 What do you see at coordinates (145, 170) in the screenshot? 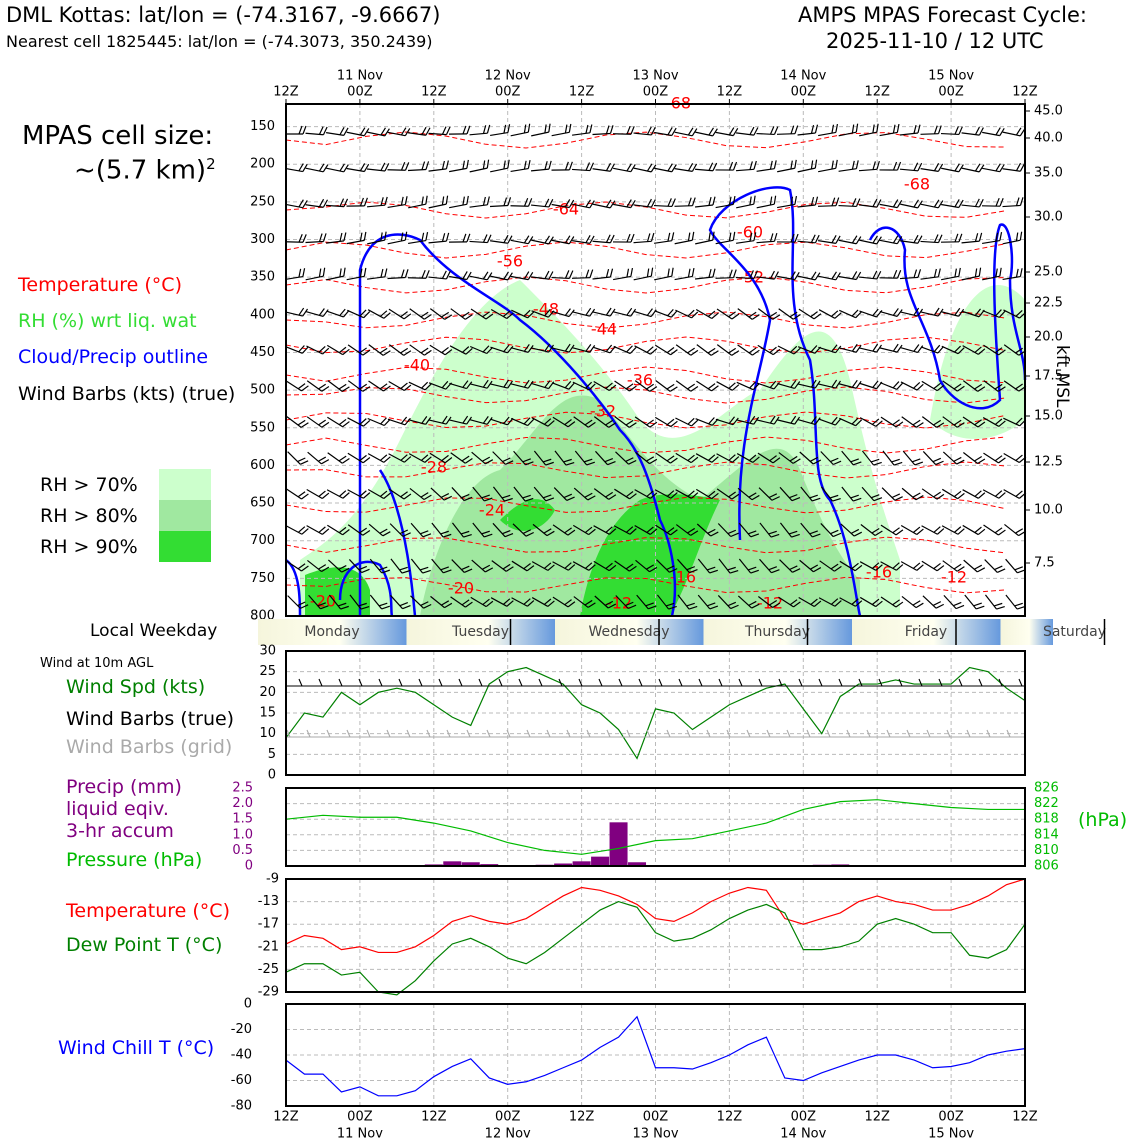
I see `cell-size-line2: ~(5.7 km)2` at bounding box center [145, 170].